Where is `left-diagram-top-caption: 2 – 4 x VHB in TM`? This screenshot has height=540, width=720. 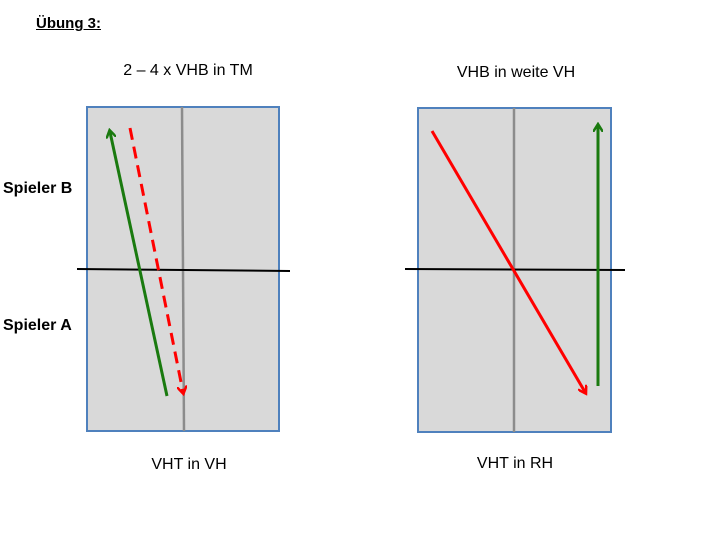 left-diagram-top-caption: 2 – 4 x VHB in TM is located at coordinates (188, 70).